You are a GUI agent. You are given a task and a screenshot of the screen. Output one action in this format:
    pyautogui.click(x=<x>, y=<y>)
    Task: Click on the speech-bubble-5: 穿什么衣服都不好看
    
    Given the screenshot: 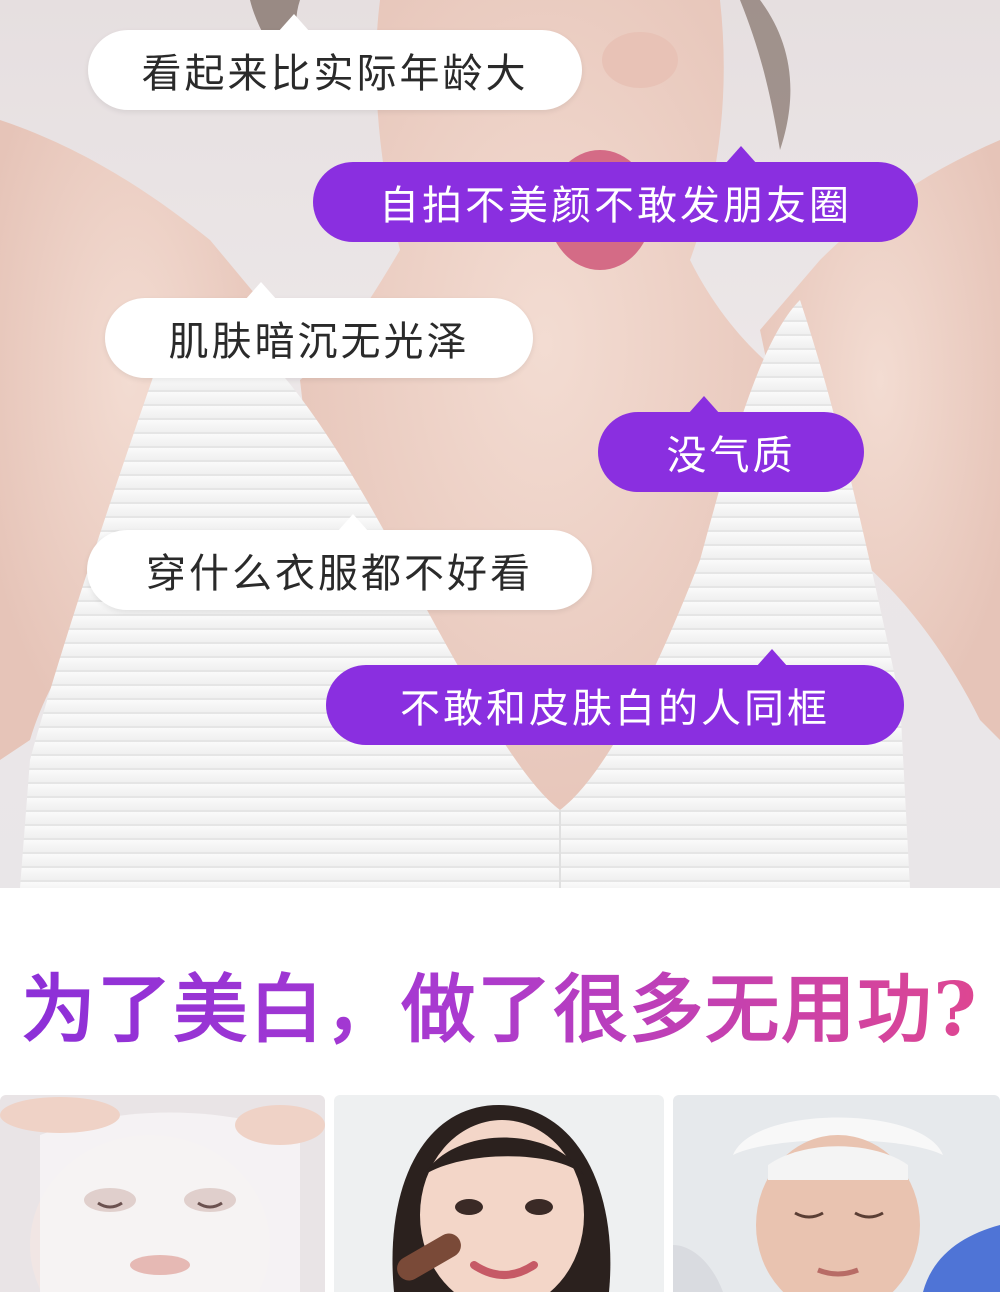 What is the action you would take?
    pyautogui.click(x=339, y=562)
    